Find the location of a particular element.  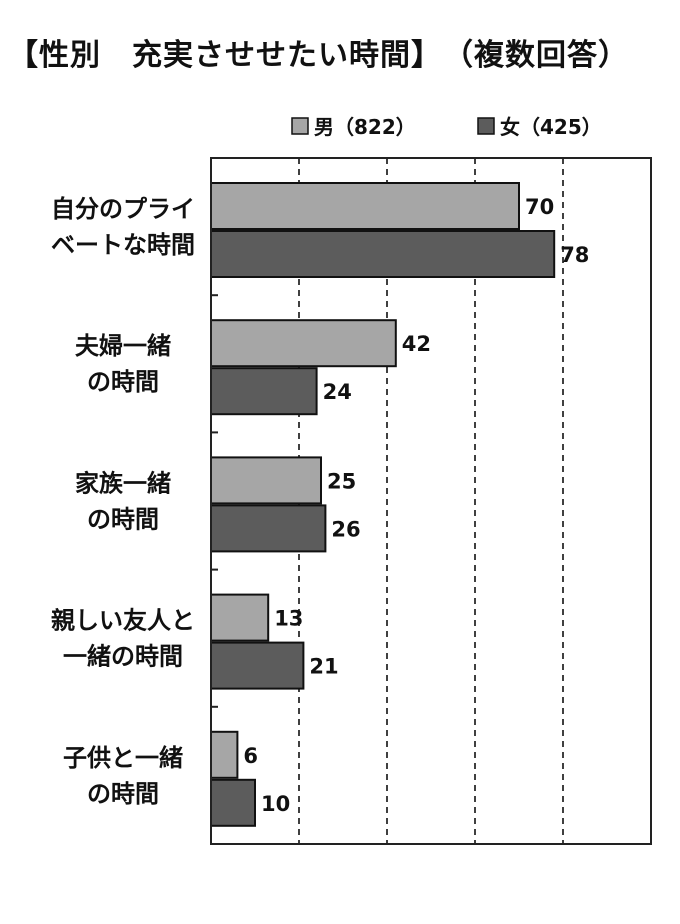

category-label: 自分のプライ is located at coordinates (123, 209).